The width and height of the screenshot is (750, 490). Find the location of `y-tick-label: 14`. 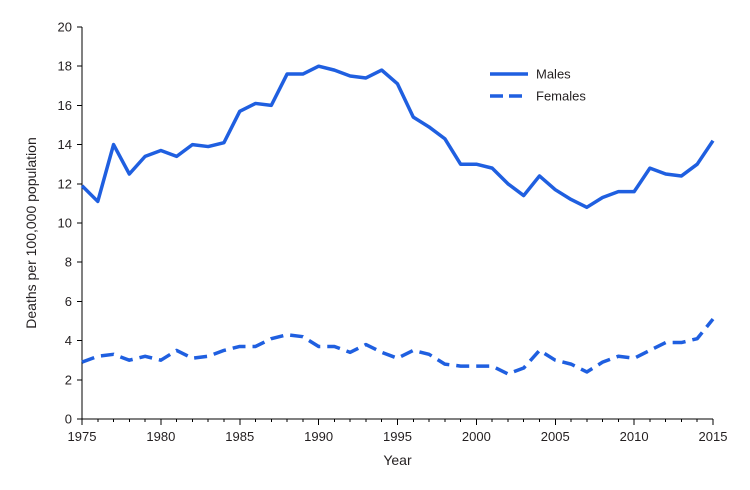

y-tick-label: 14 is located at coordinates (65, 144).